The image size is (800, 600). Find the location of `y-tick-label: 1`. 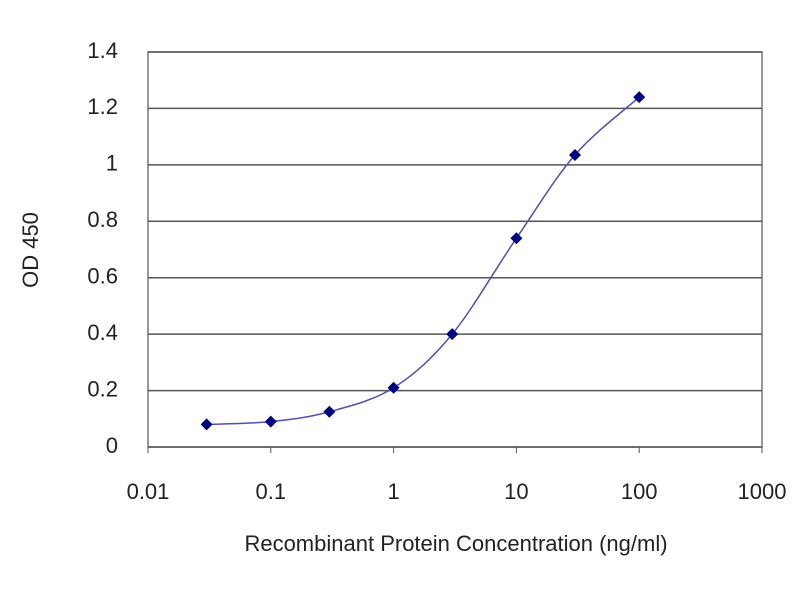

y-tick-label: 1 is located at coordinates (112, 163).